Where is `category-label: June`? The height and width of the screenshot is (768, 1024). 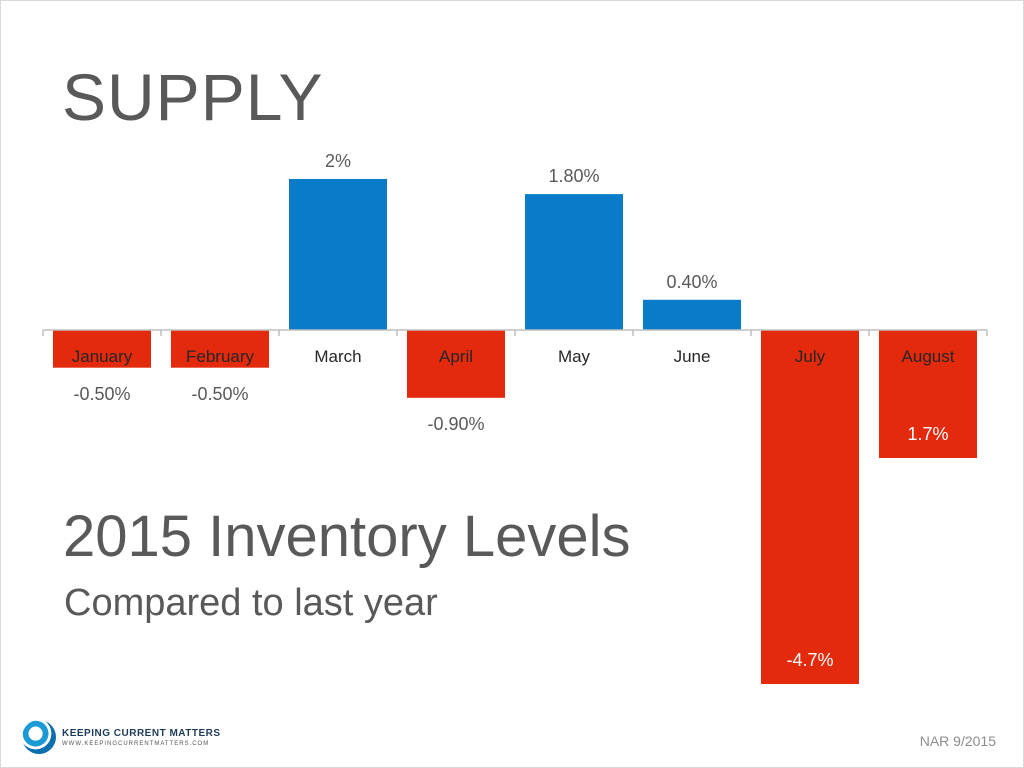 category-label: June is located at coordinates (692, 356).